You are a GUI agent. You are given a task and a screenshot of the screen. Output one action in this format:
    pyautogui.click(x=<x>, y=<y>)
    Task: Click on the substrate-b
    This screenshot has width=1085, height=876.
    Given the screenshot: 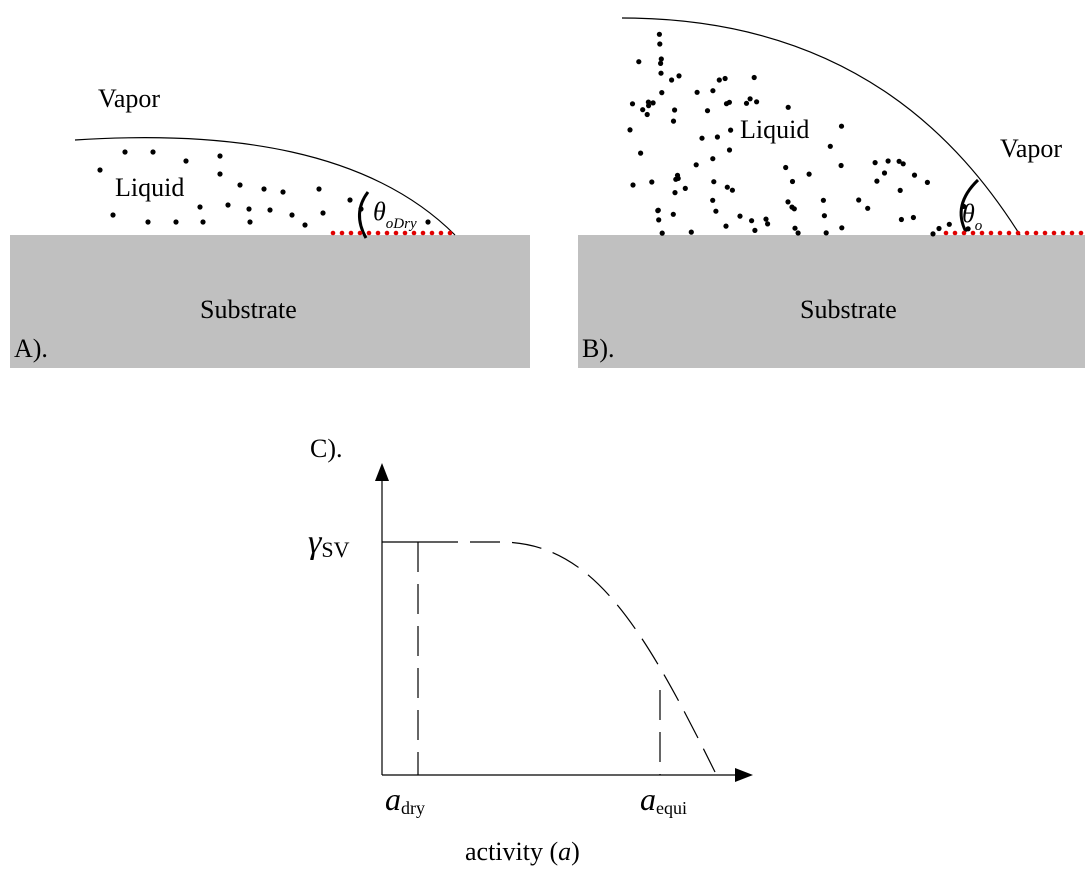 What is the action you would take?
    pyautogui.click(x=831, y=301)
    